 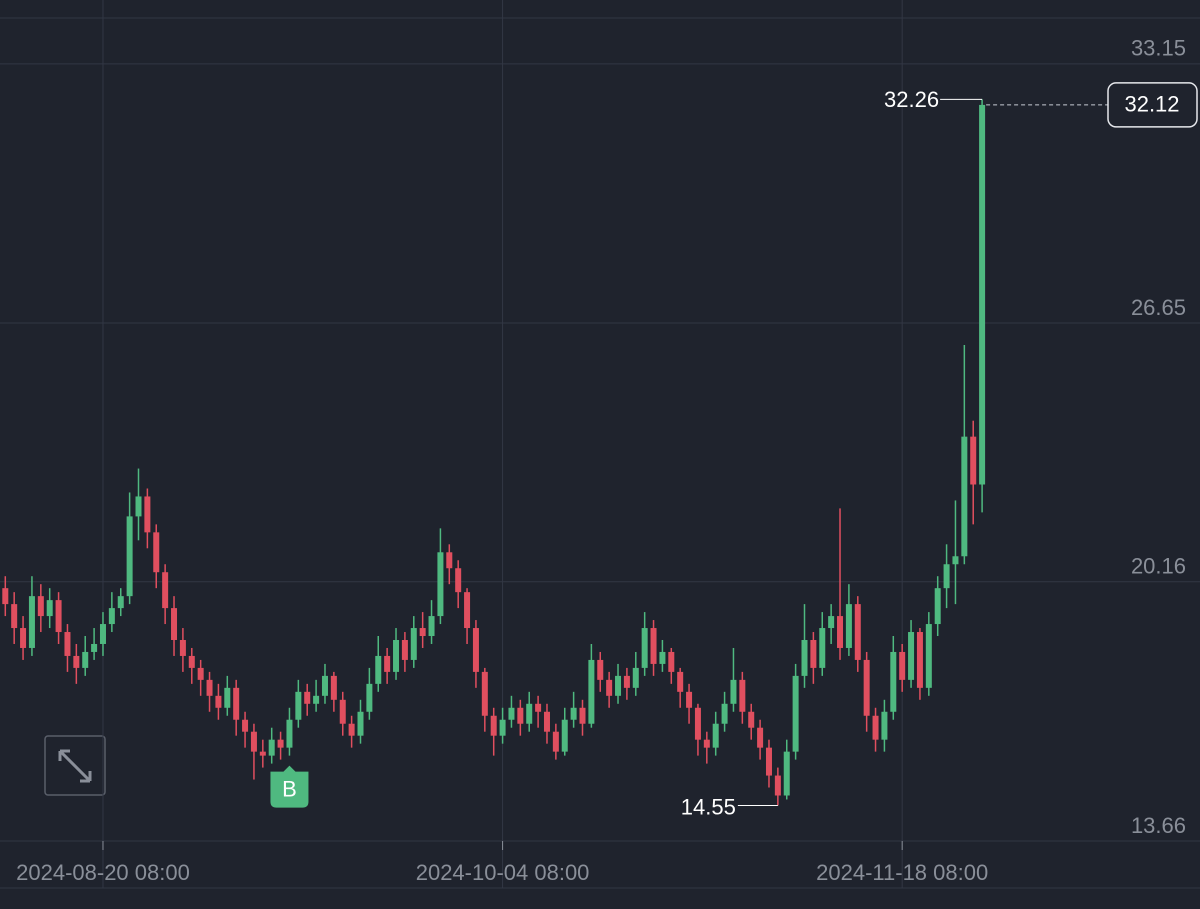 I want to click on buy-marker, so click(x=289, y=786).